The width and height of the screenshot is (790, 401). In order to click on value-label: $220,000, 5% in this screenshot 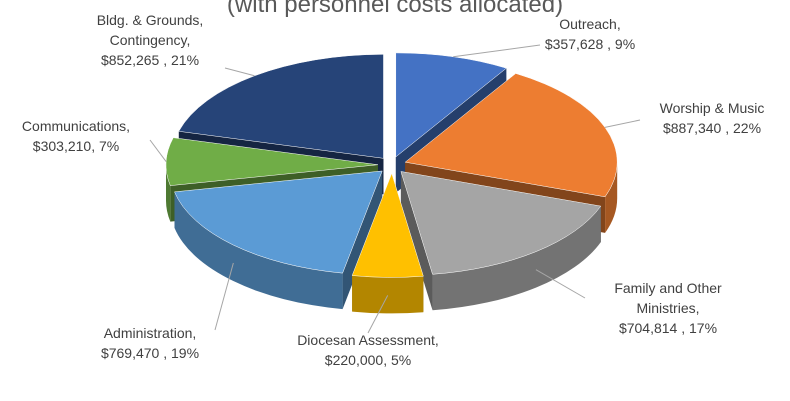, I will do `click(368, 360)`.